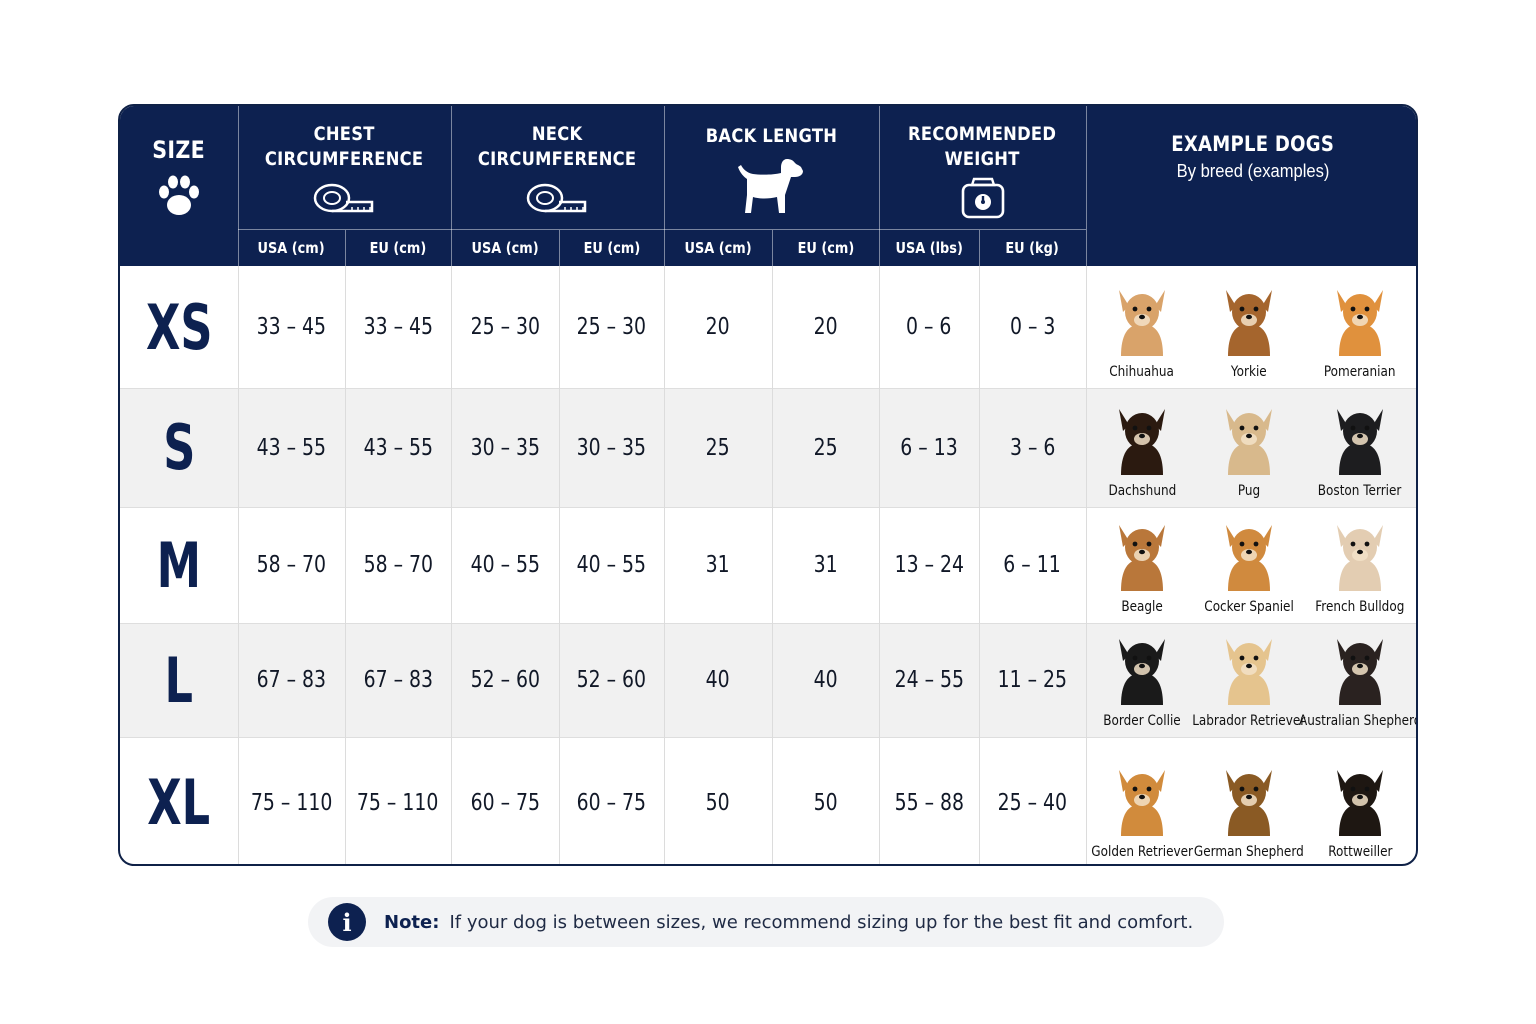 This screenshot has width=1536, height=1024. Describe the element at coordinates (1142, 565) in the screenshot. I see `example-dog: Beagle` at that location.